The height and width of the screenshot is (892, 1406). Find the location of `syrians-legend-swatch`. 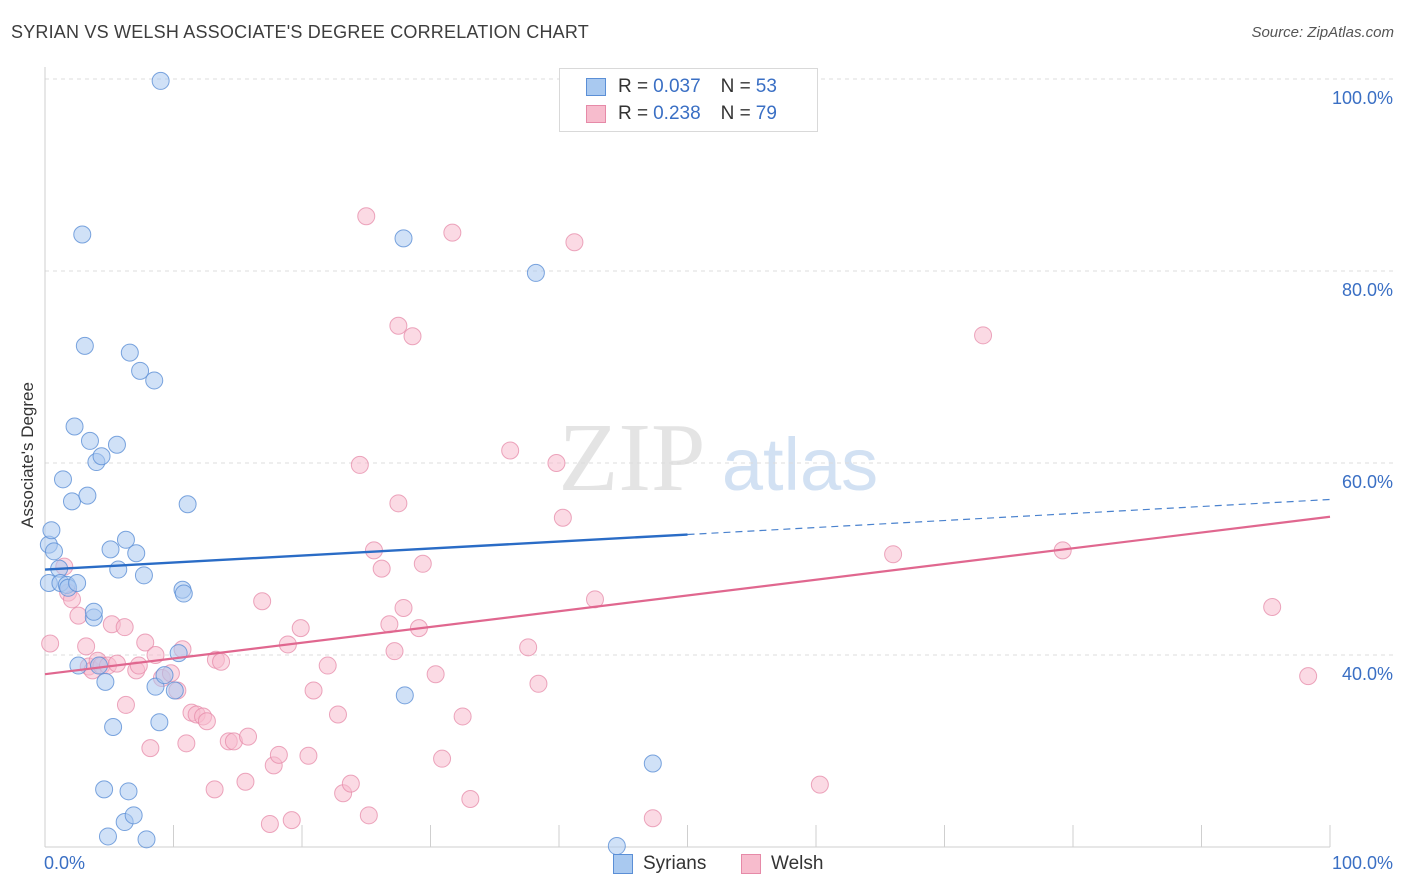

syrians-legend-swatch is located at coordinates (623, 864).